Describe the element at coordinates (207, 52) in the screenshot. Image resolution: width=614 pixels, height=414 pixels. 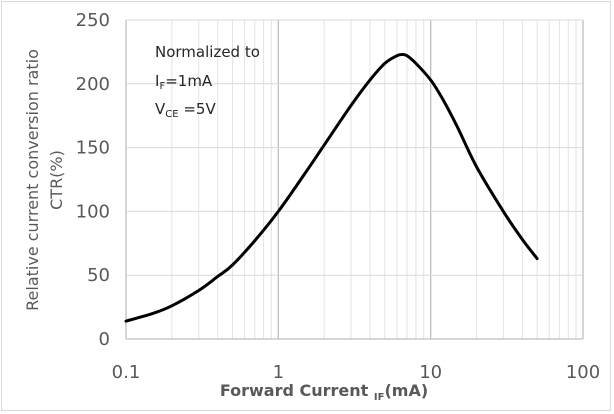
I see `annotation-line-1: Normalized to` at that location.